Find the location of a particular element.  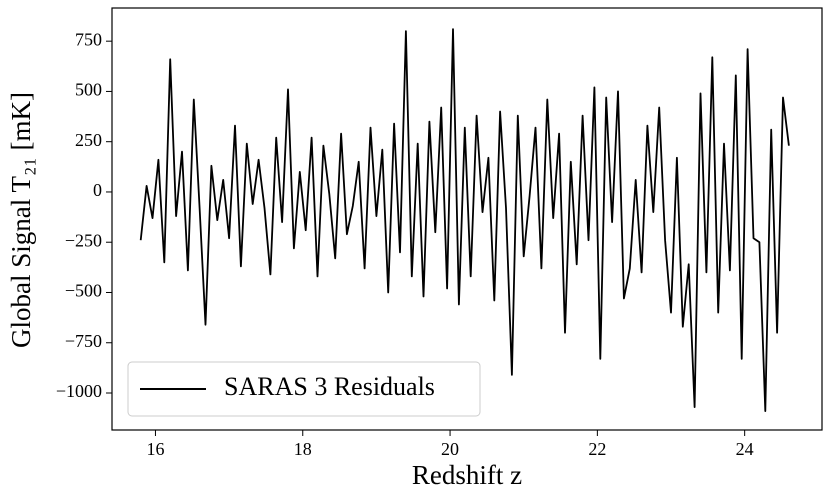

y-tick-label: −1000 is located at coordinates (79, 391).